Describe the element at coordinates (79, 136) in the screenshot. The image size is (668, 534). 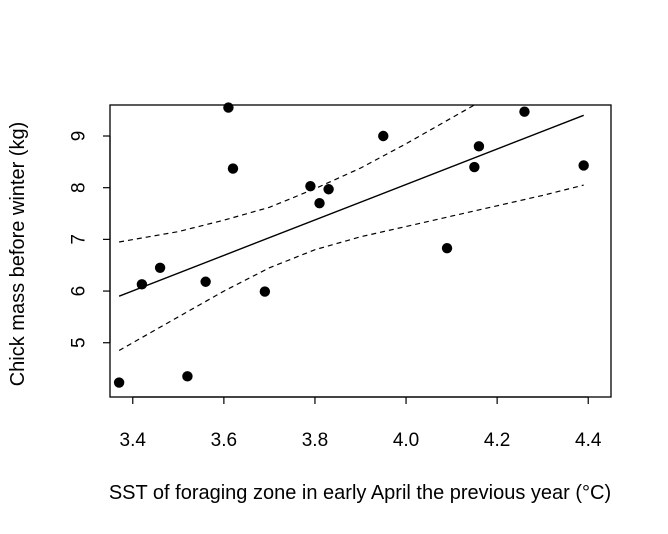
I see `y-tick-label: 9` at that location.